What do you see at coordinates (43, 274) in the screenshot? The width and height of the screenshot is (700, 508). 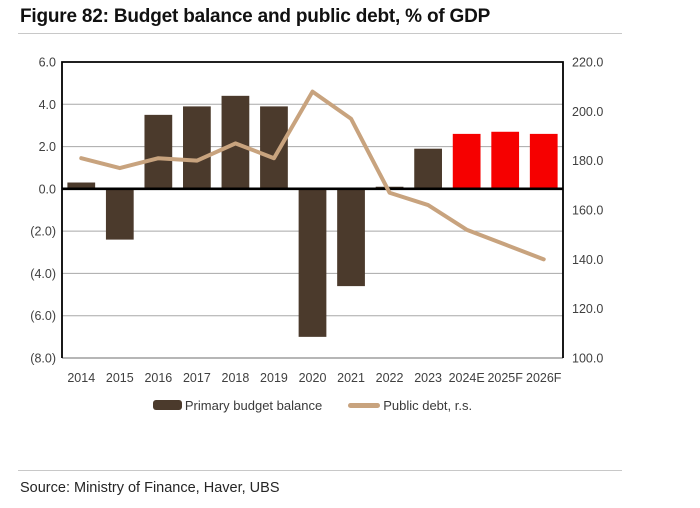 I see `left-axis-tick-label: (4.0)` at bounding box center [43, 274].